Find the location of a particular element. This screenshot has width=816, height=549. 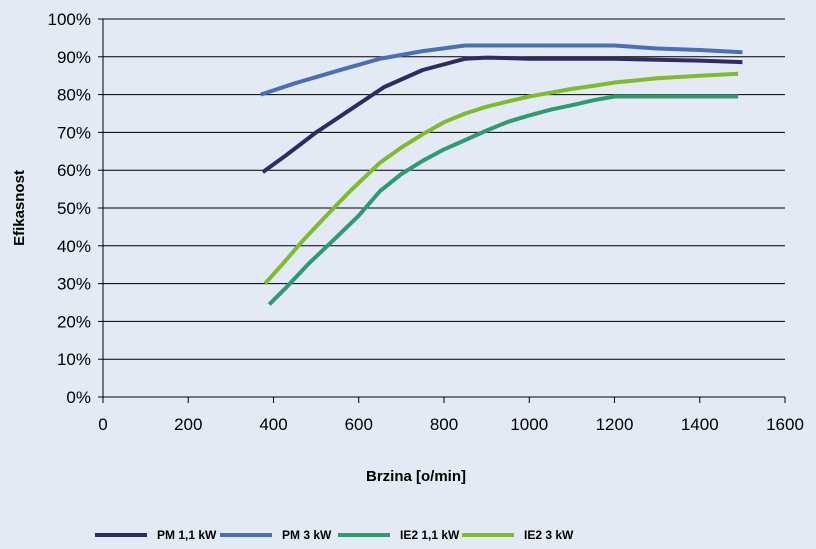

y-tick-label: 60% is located at coordinates (74, 170).